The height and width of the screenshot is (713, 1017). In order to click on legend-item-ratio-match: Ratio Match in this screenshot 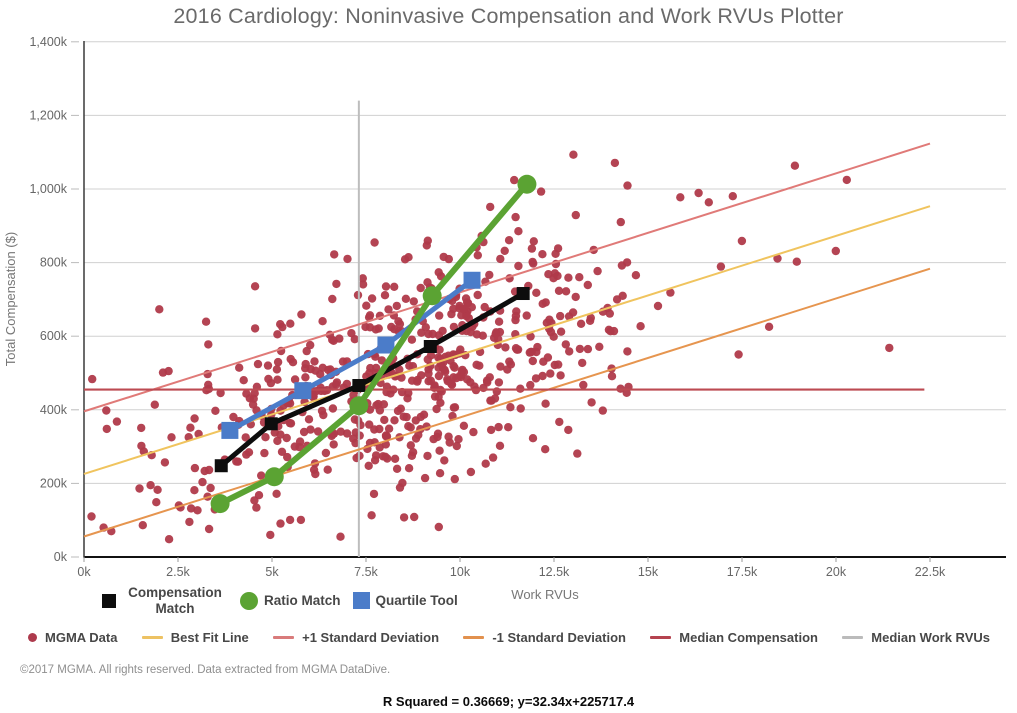, I will do `click(290, 600)`.